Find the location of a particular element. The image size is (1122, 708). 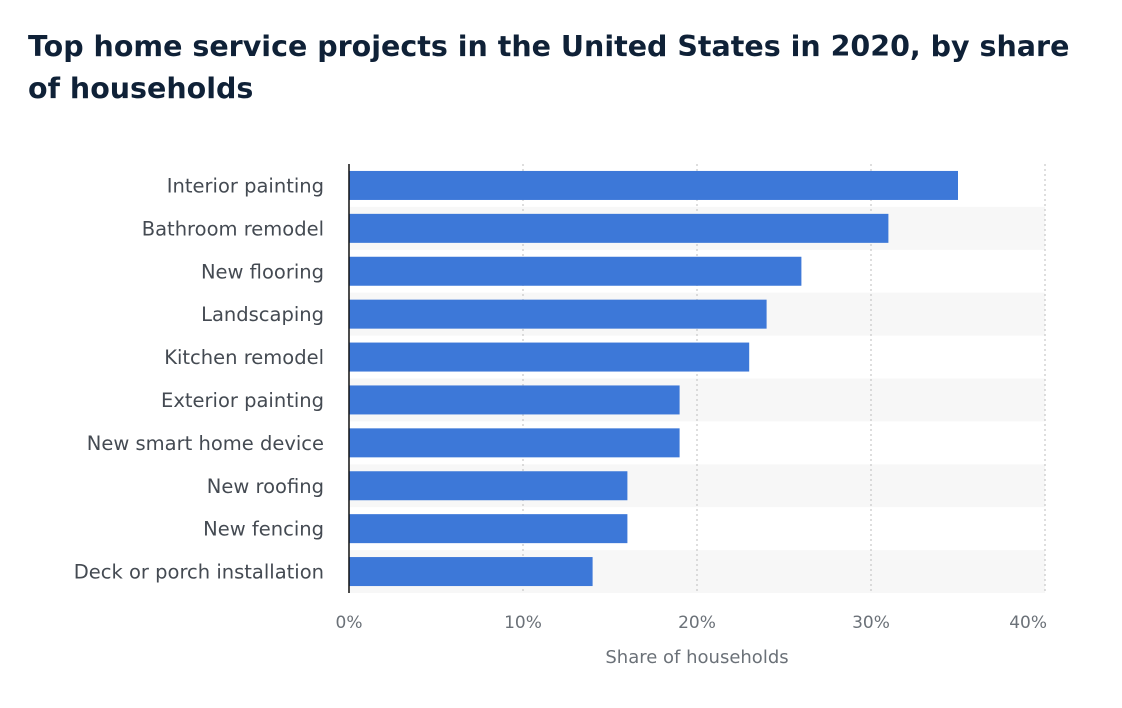

category-label: New flooring is located at coordinates (262, 271).